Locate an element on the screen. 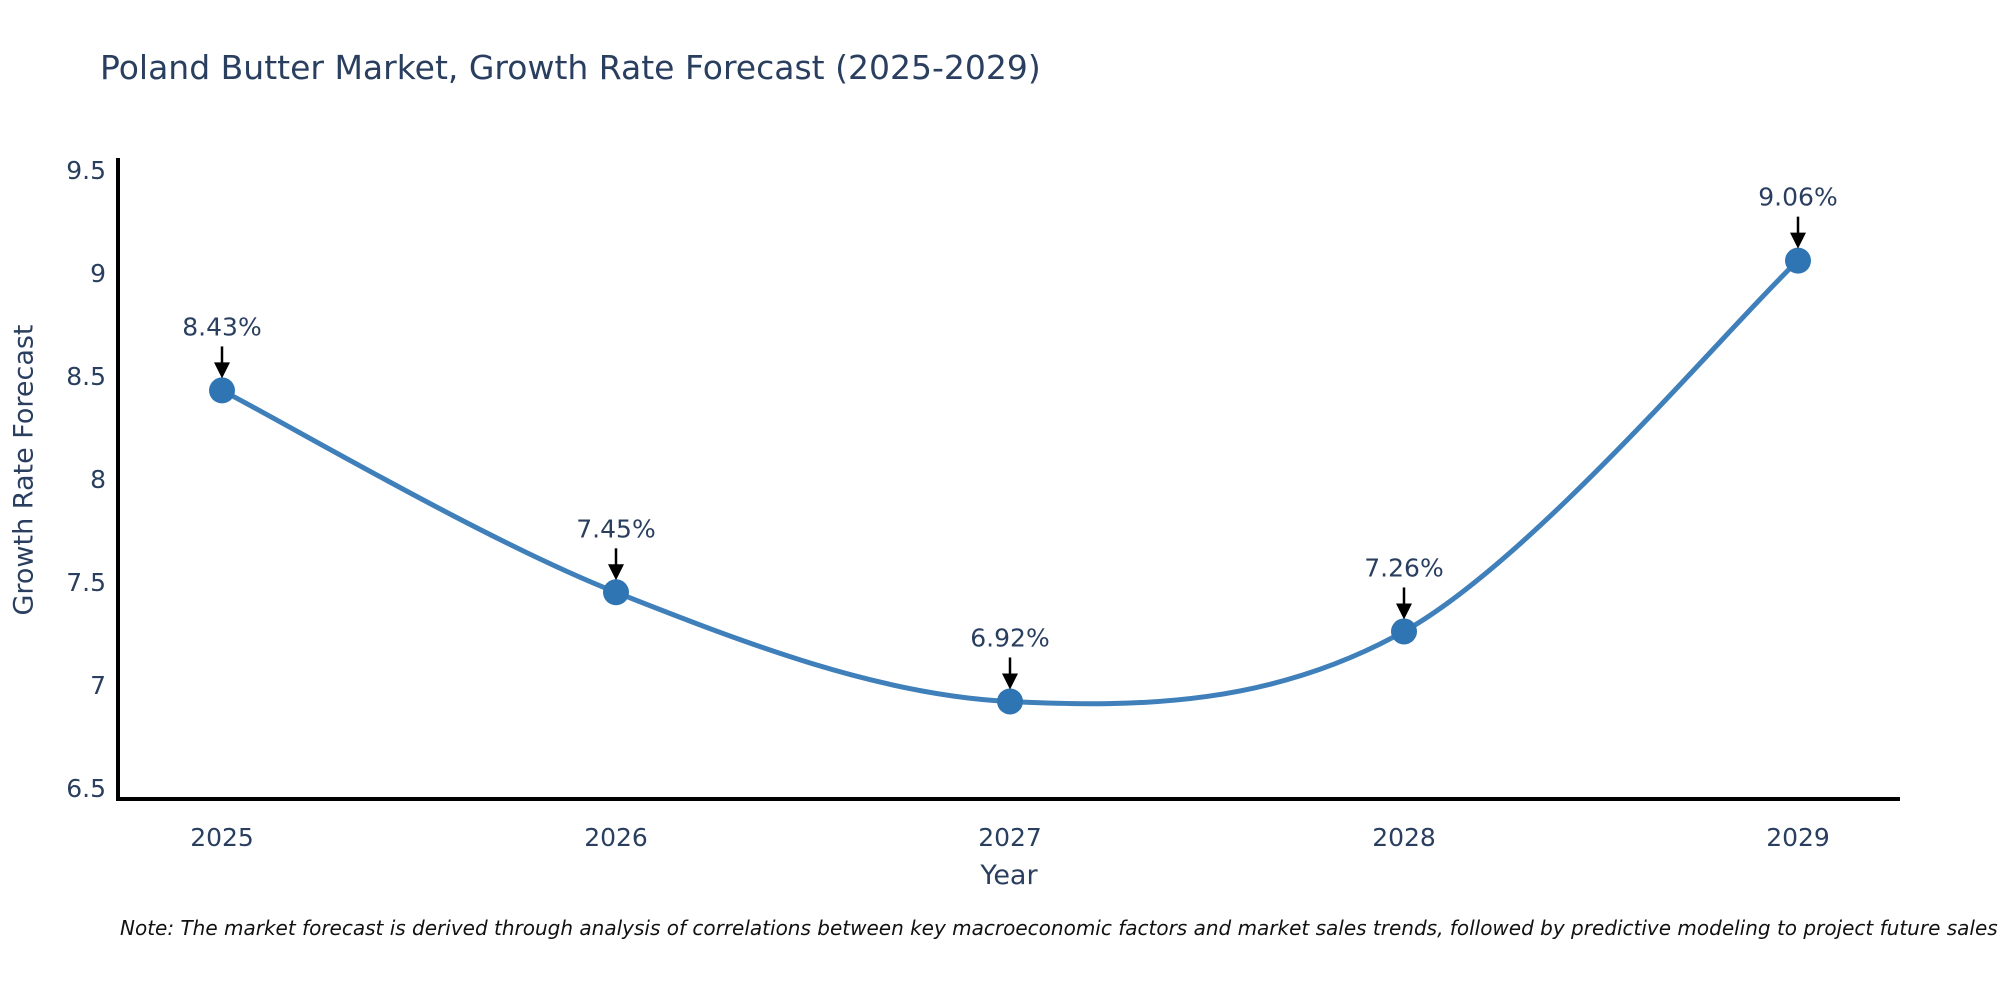 The height and width of the screenshot is (1000, 2000). x-tick-label: 2029 is located at coordinates (1798, 837).